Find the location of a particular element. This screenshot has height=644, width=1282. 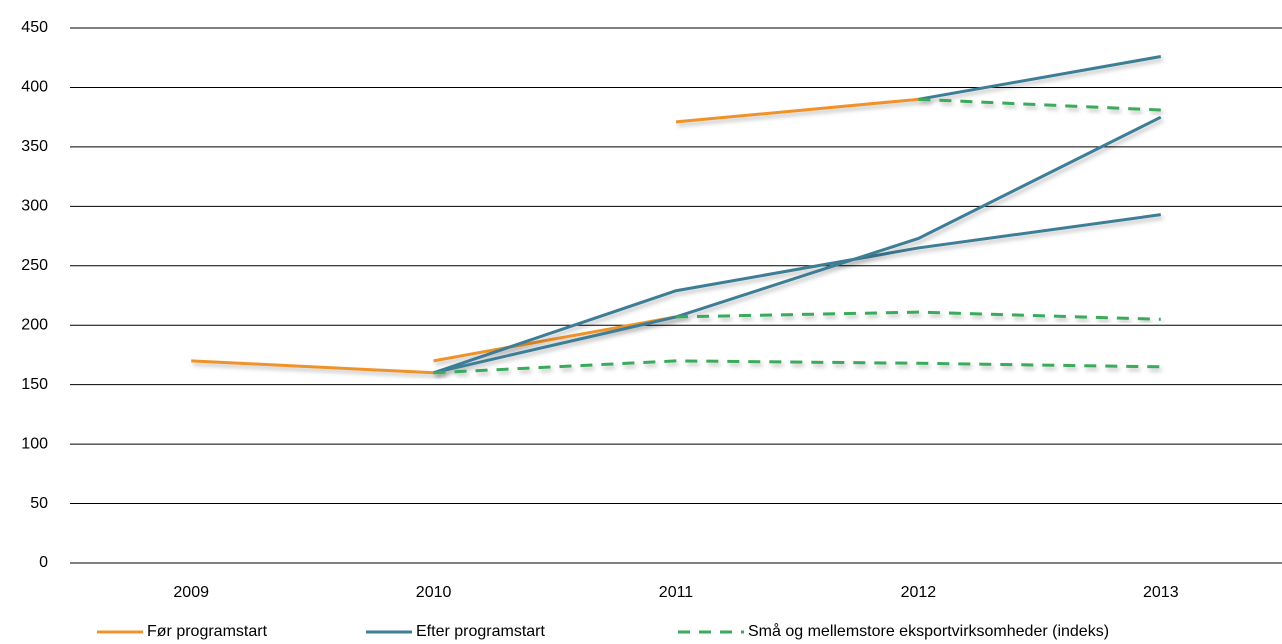

y-tick-label: 350 is located at coordinates (34, 146).